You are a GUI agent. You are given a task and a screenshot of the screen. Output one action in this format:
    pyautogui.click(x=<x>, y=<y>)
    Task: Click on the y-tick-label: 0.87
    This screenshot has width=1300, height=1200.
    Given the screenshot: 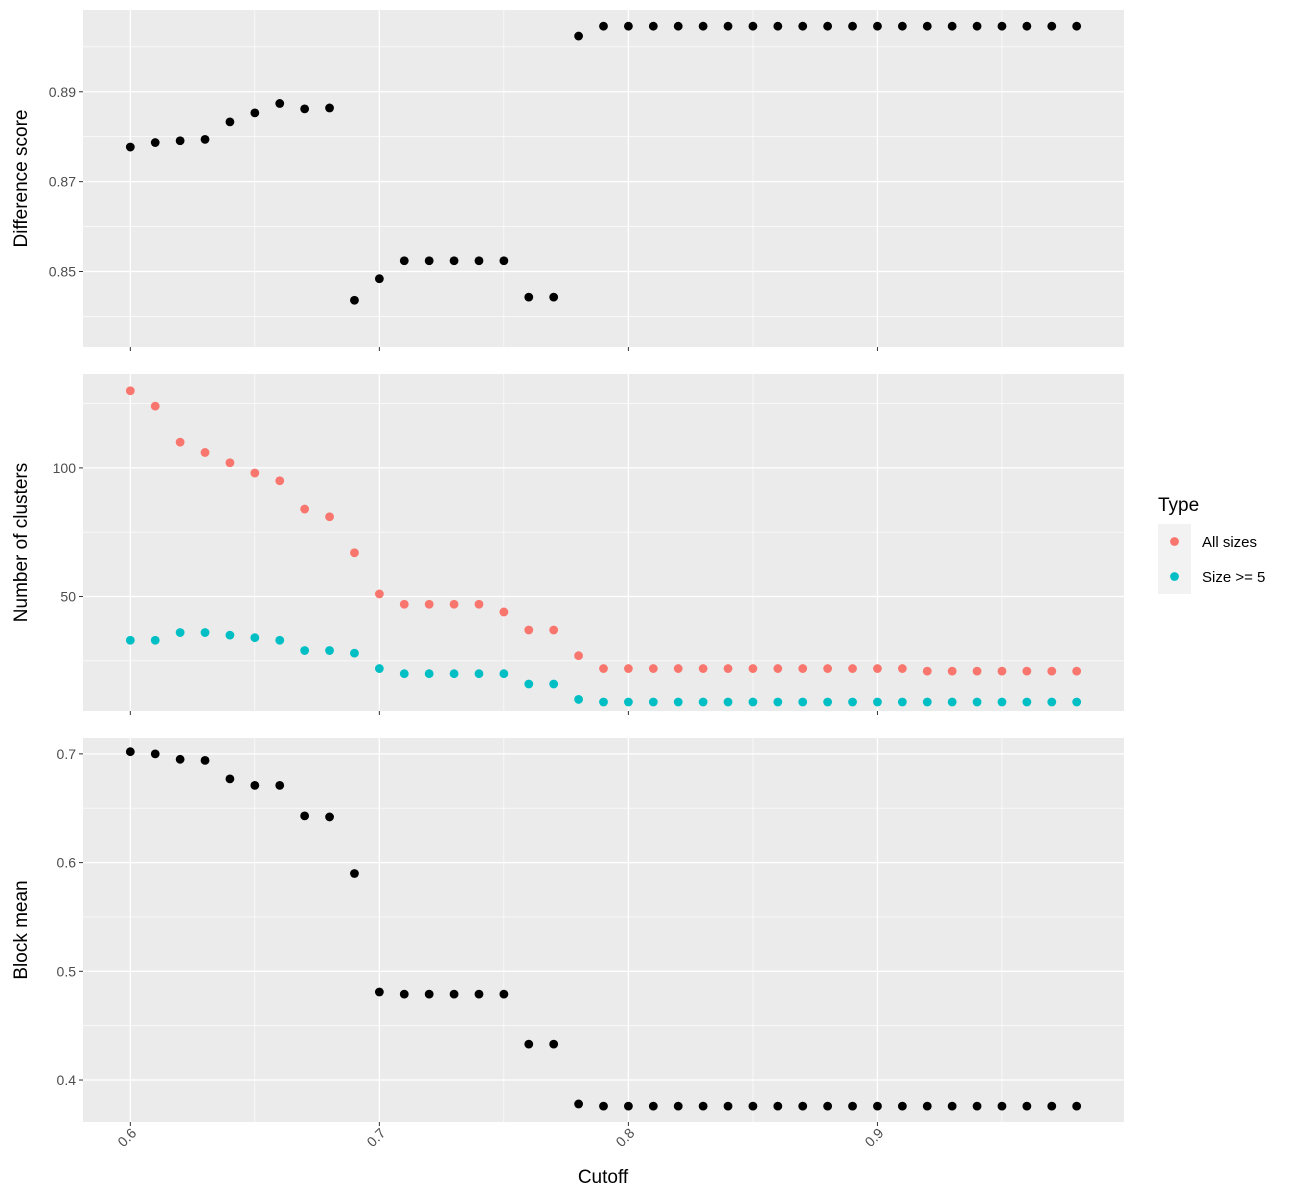 What is the action you would take?
    pyautogui.click(x=62, y=182)
    